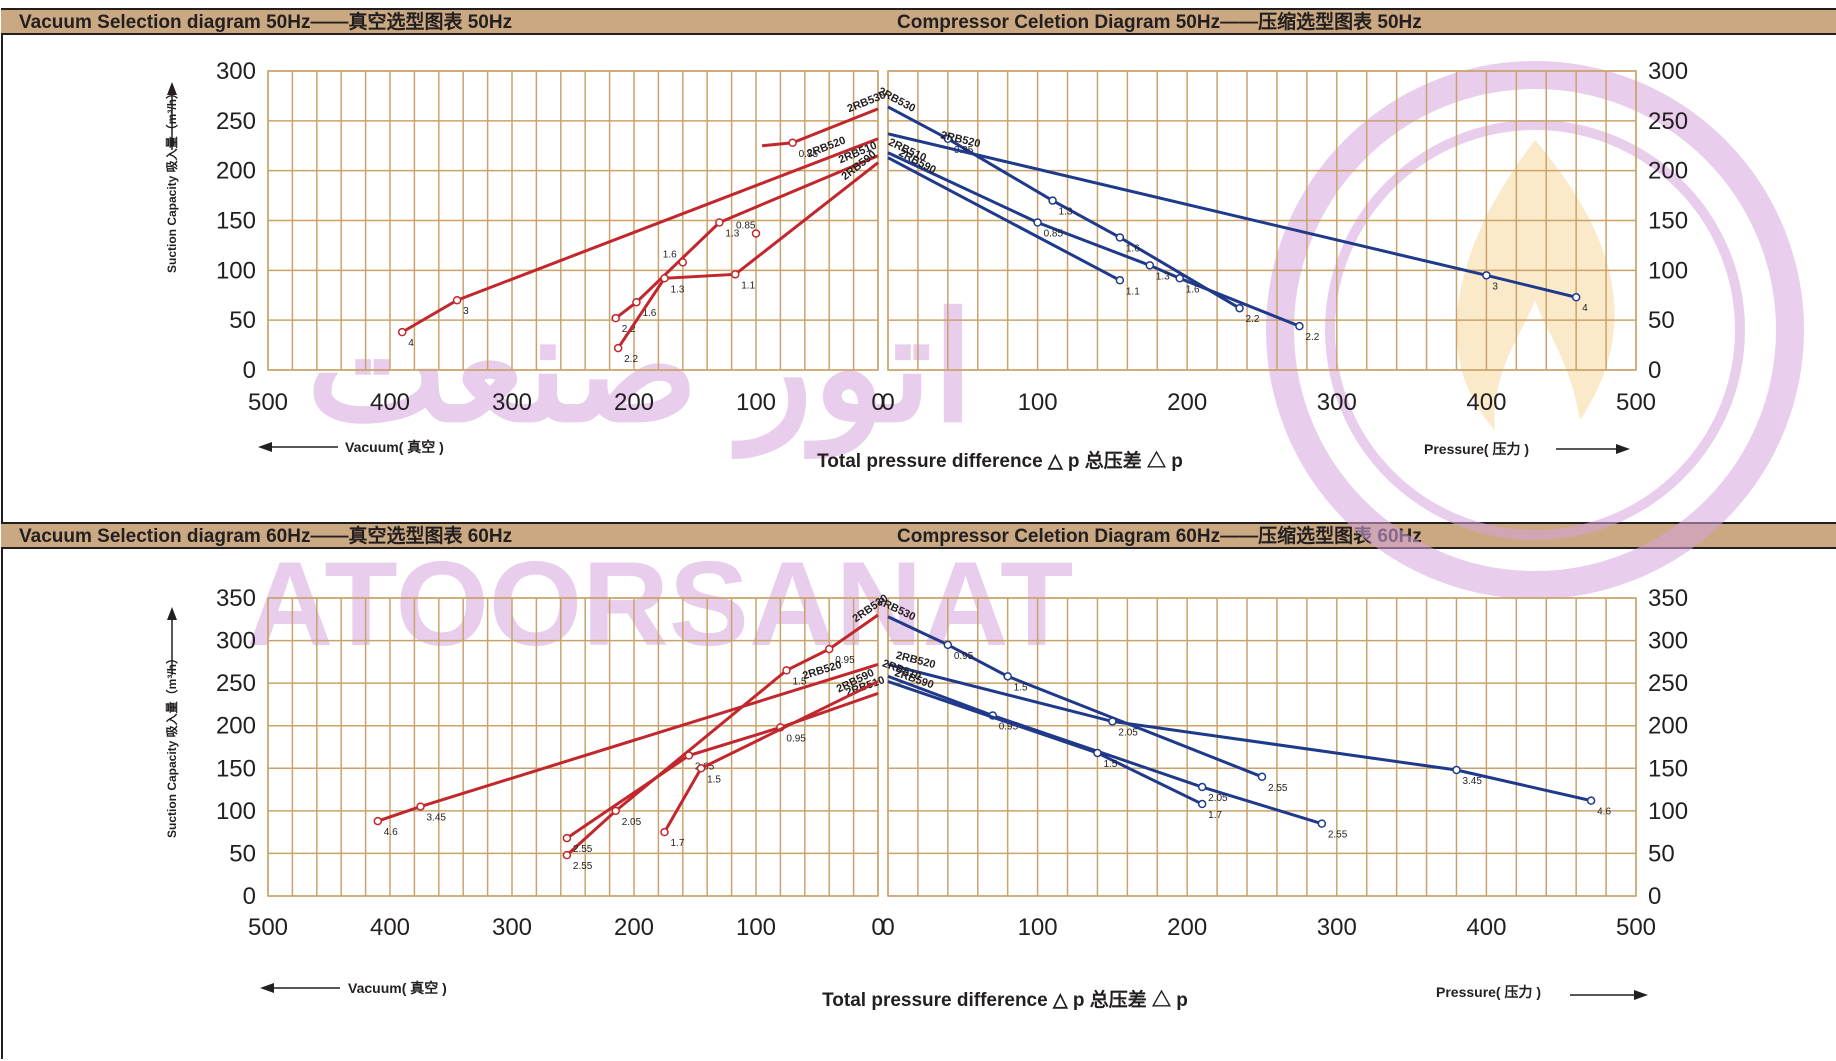 Image resolution: width=1836 pixels, height=1061 pixels. What do you see at coordinates (1066, 212) in the screenshot?
I see `data-label: 1.3` at bounding box center [1066, 212].